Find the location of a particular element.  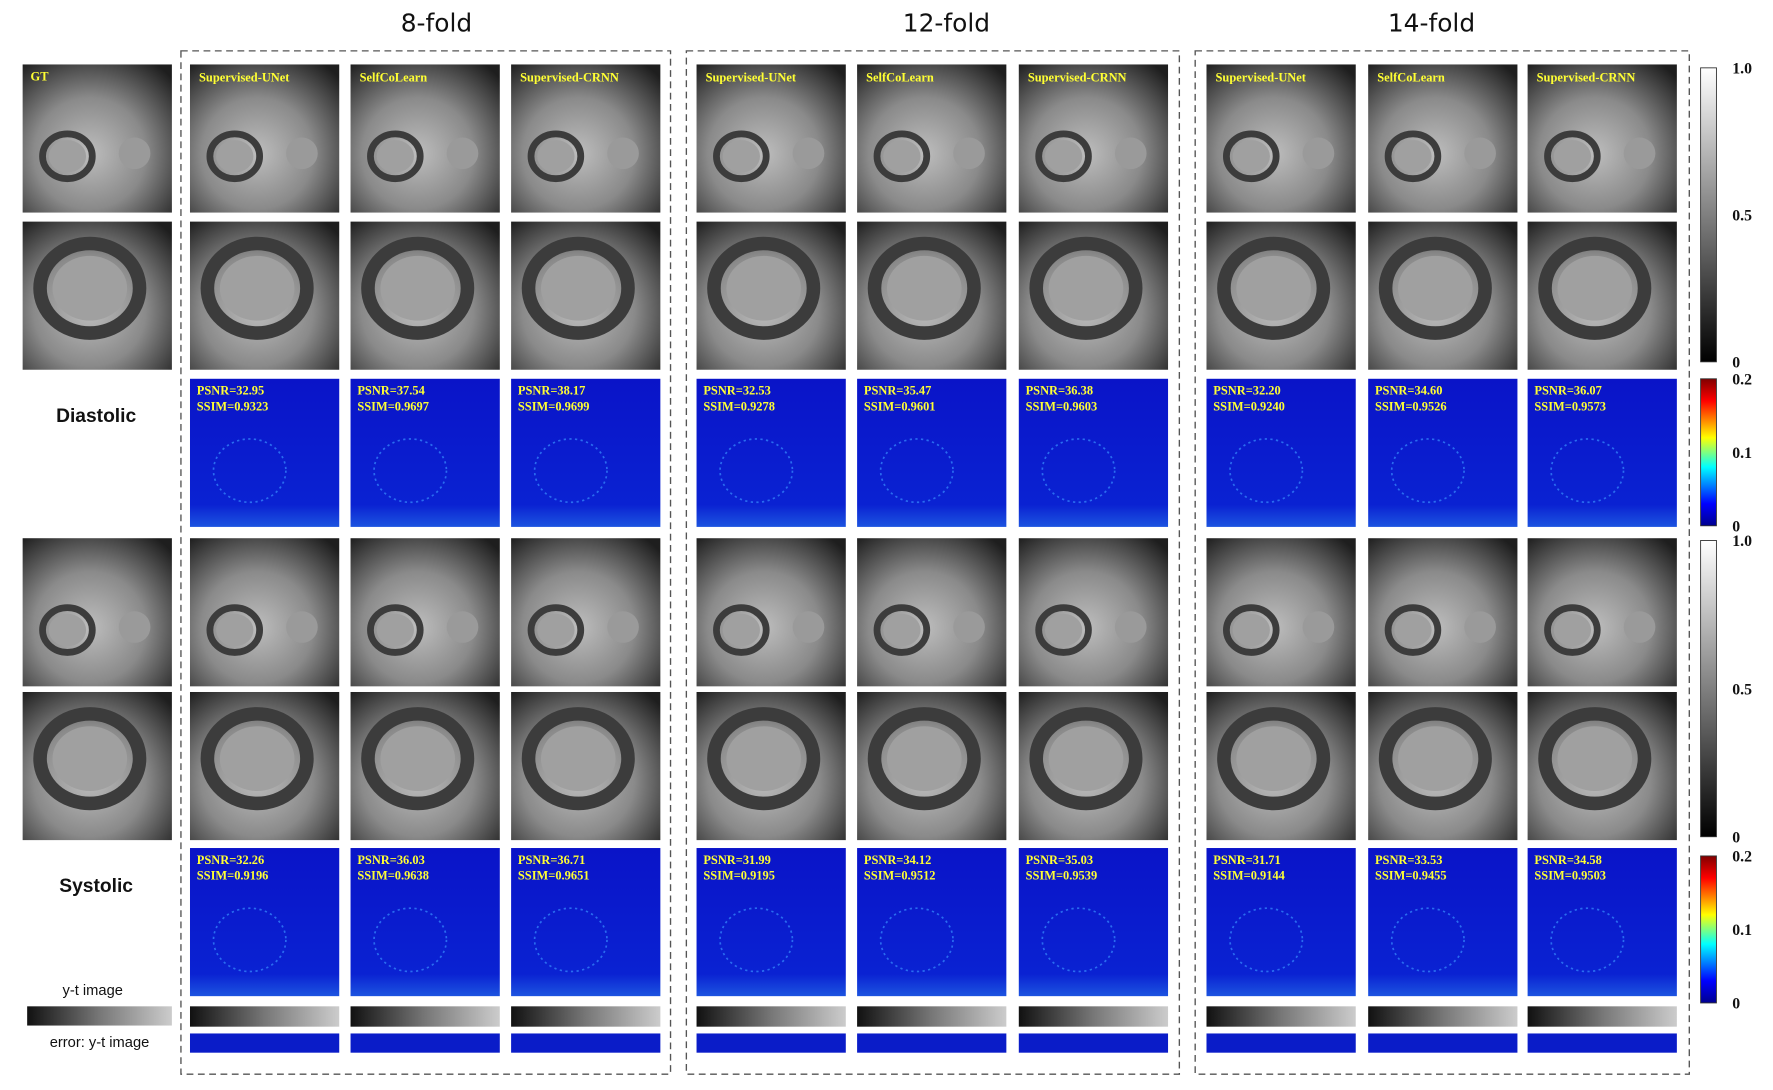

row-label: Systolic is located at coordinates (96, 886).